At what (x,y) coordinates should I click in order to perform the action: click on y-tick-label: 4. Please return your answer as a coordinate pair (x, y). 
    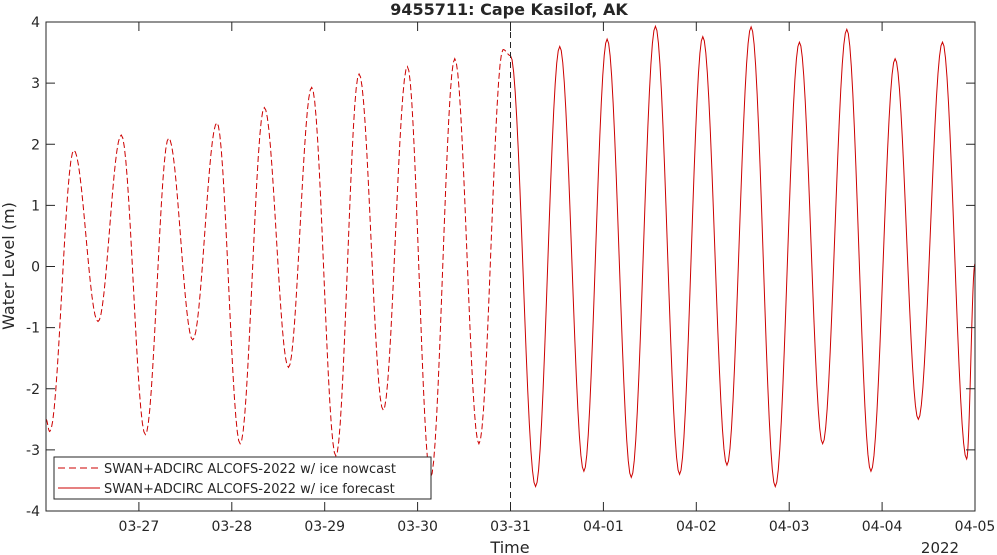
    Looking at the image, I should click on (35, 23).